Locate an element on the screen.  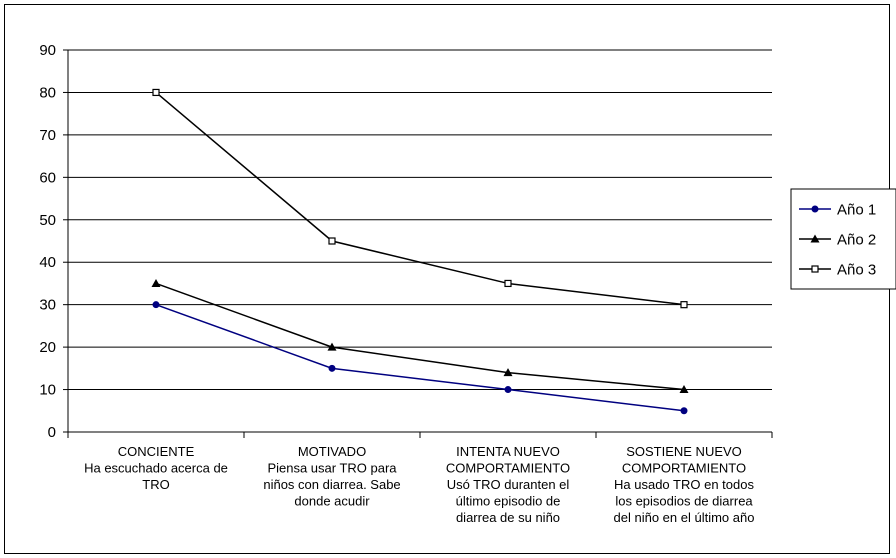
x-category-label: los episodios de diarrea is located at coordinates (684, 501).